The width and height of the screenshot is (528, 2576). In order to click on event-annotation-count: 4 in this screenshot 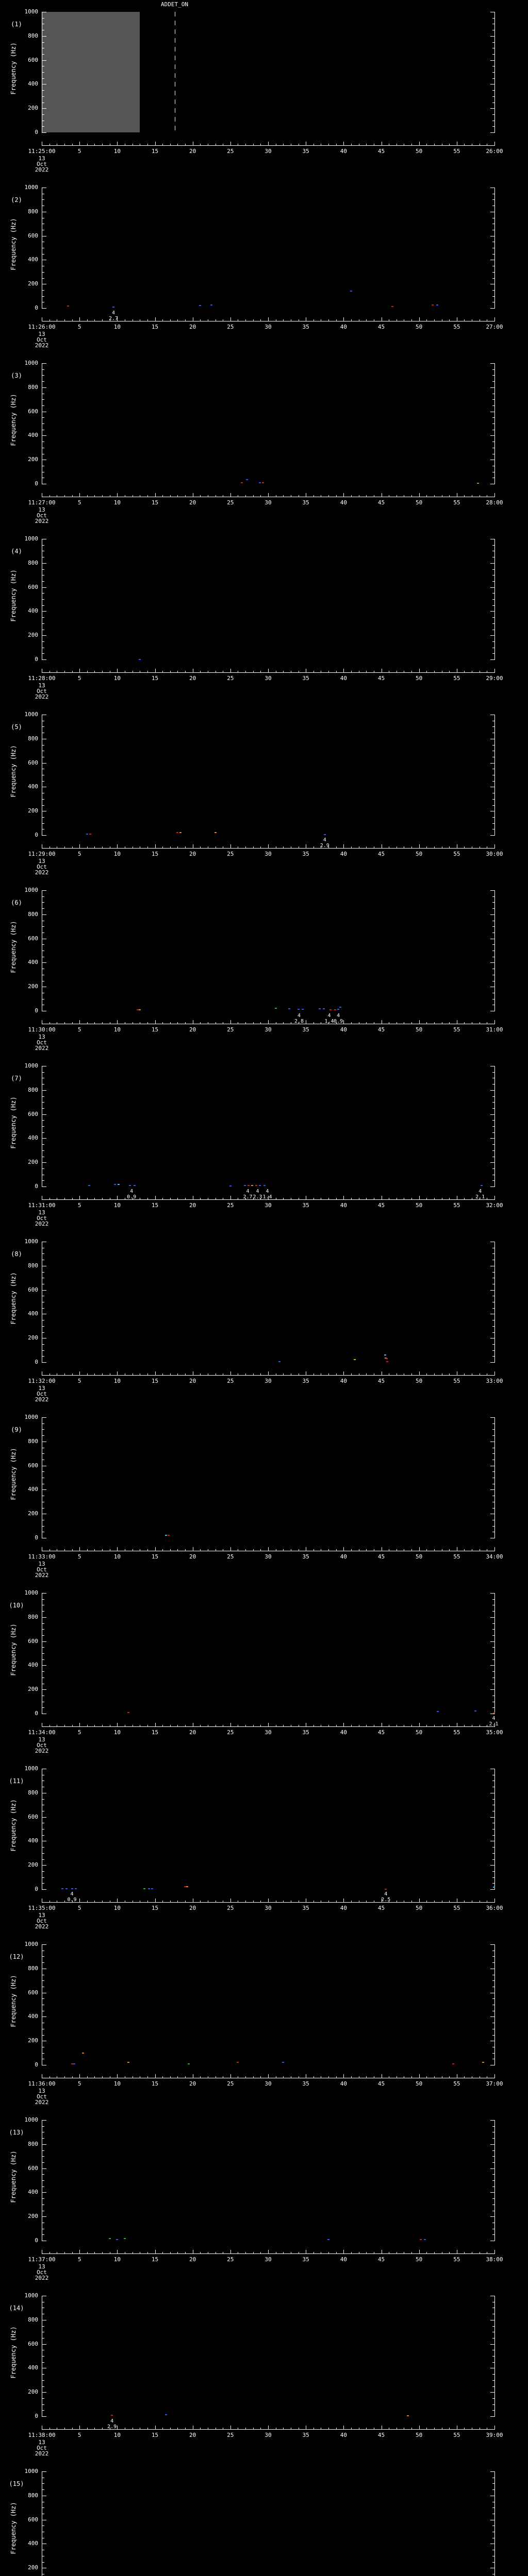, I will do `click(338, 1016)`.